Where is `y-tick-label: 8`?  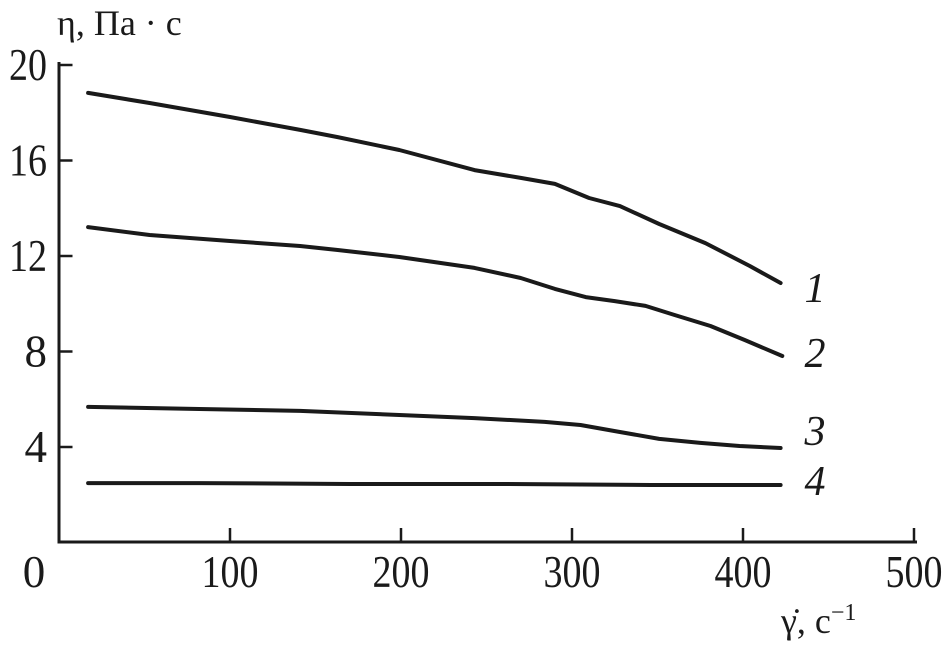
y-tick-label: 8 is located at coordinates (36, 352).